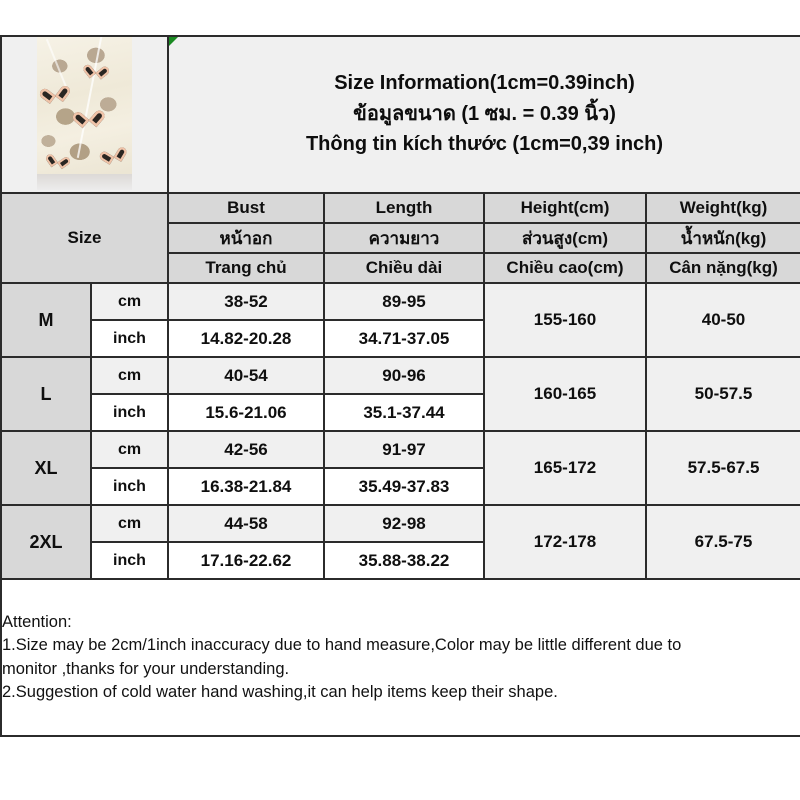 This screenshot has width=800, height=800. What do you see at coordinates (246, 412) in the screenshot?
I see `bust-inch-l: 15.6-21.06` at bounding box center [246, 412].